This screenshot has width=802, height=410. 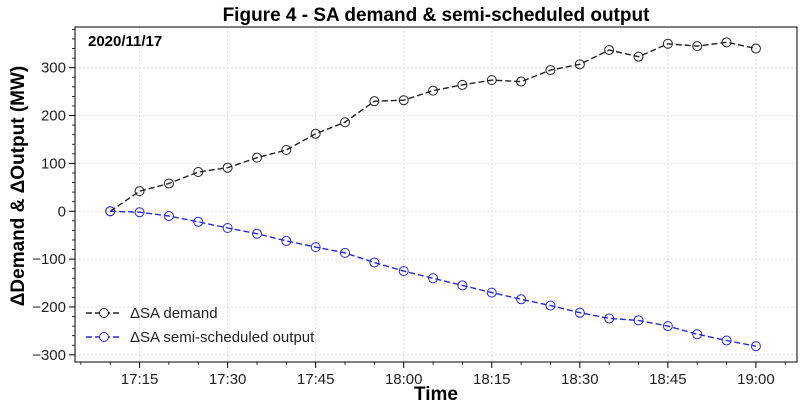 I want to click on x-tick-label: 17:30, so click(x=228, y=379).